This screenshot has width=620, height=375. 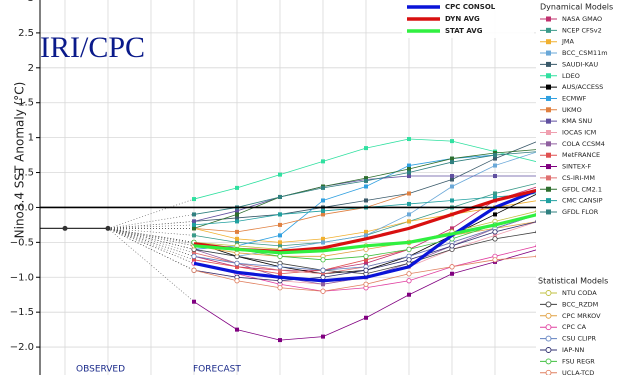 What do you see at coordinates (581, 316) in the screenshot?
I see `legend-label: CPC MRKOV` at bounding box center [581, 316].